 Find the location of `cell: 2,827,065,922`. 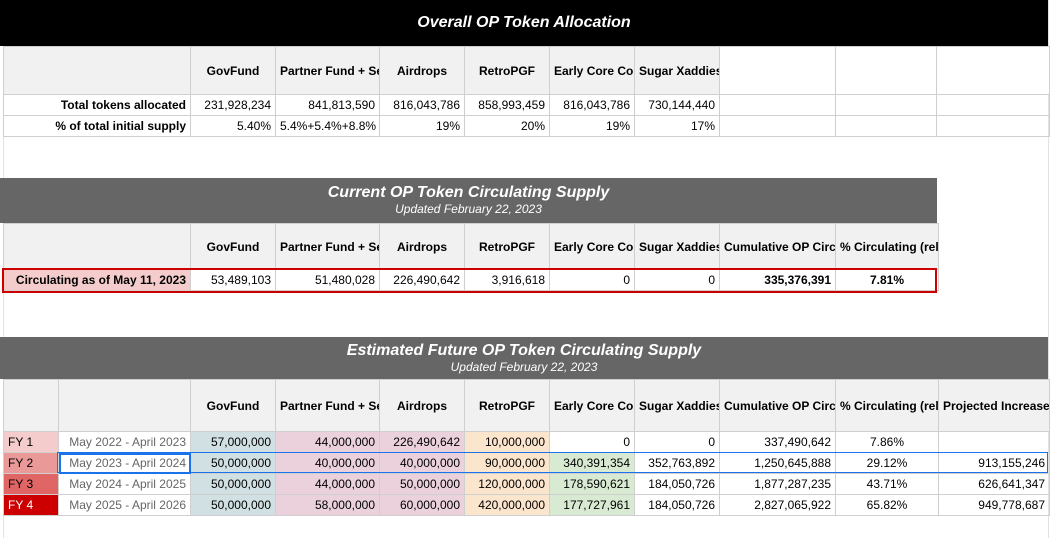

cell: 2,827,065,922 is located at coordinates (777, 505).